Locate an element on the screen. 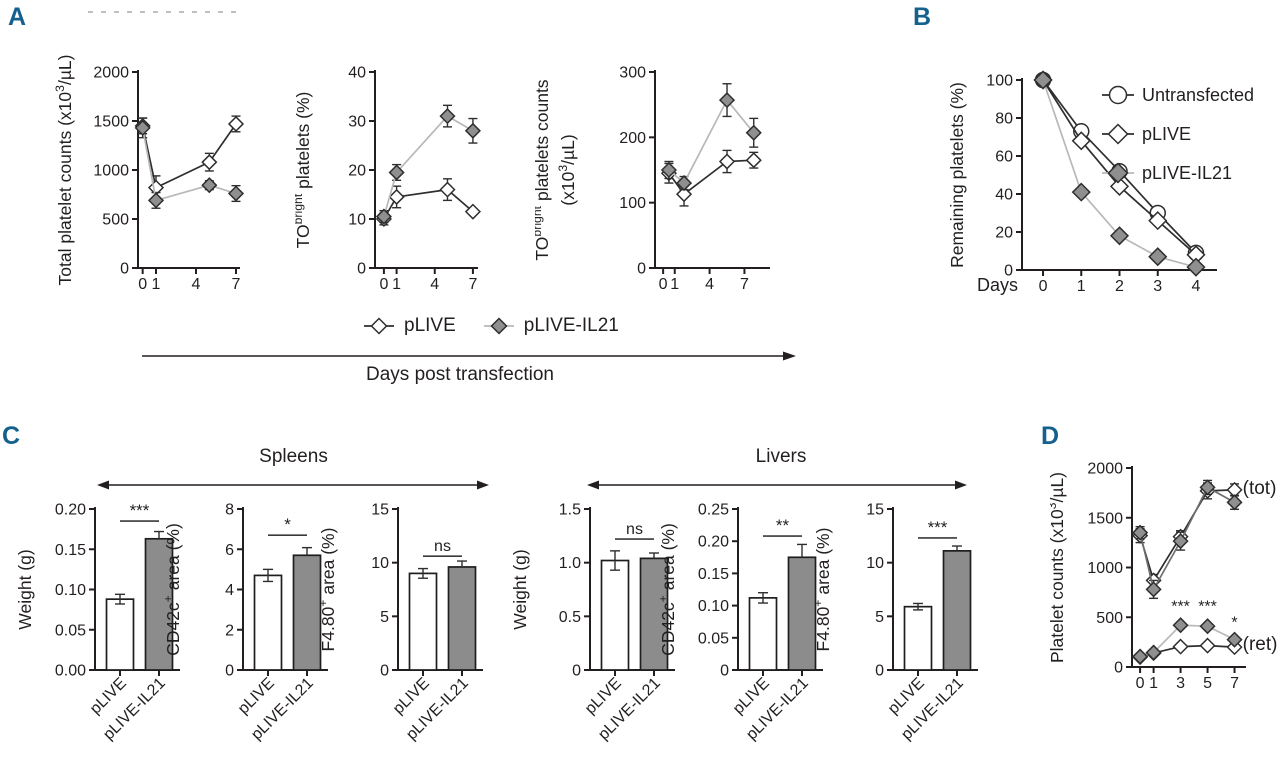  svg-text: (ret) is located at coordinates (1260, 644).